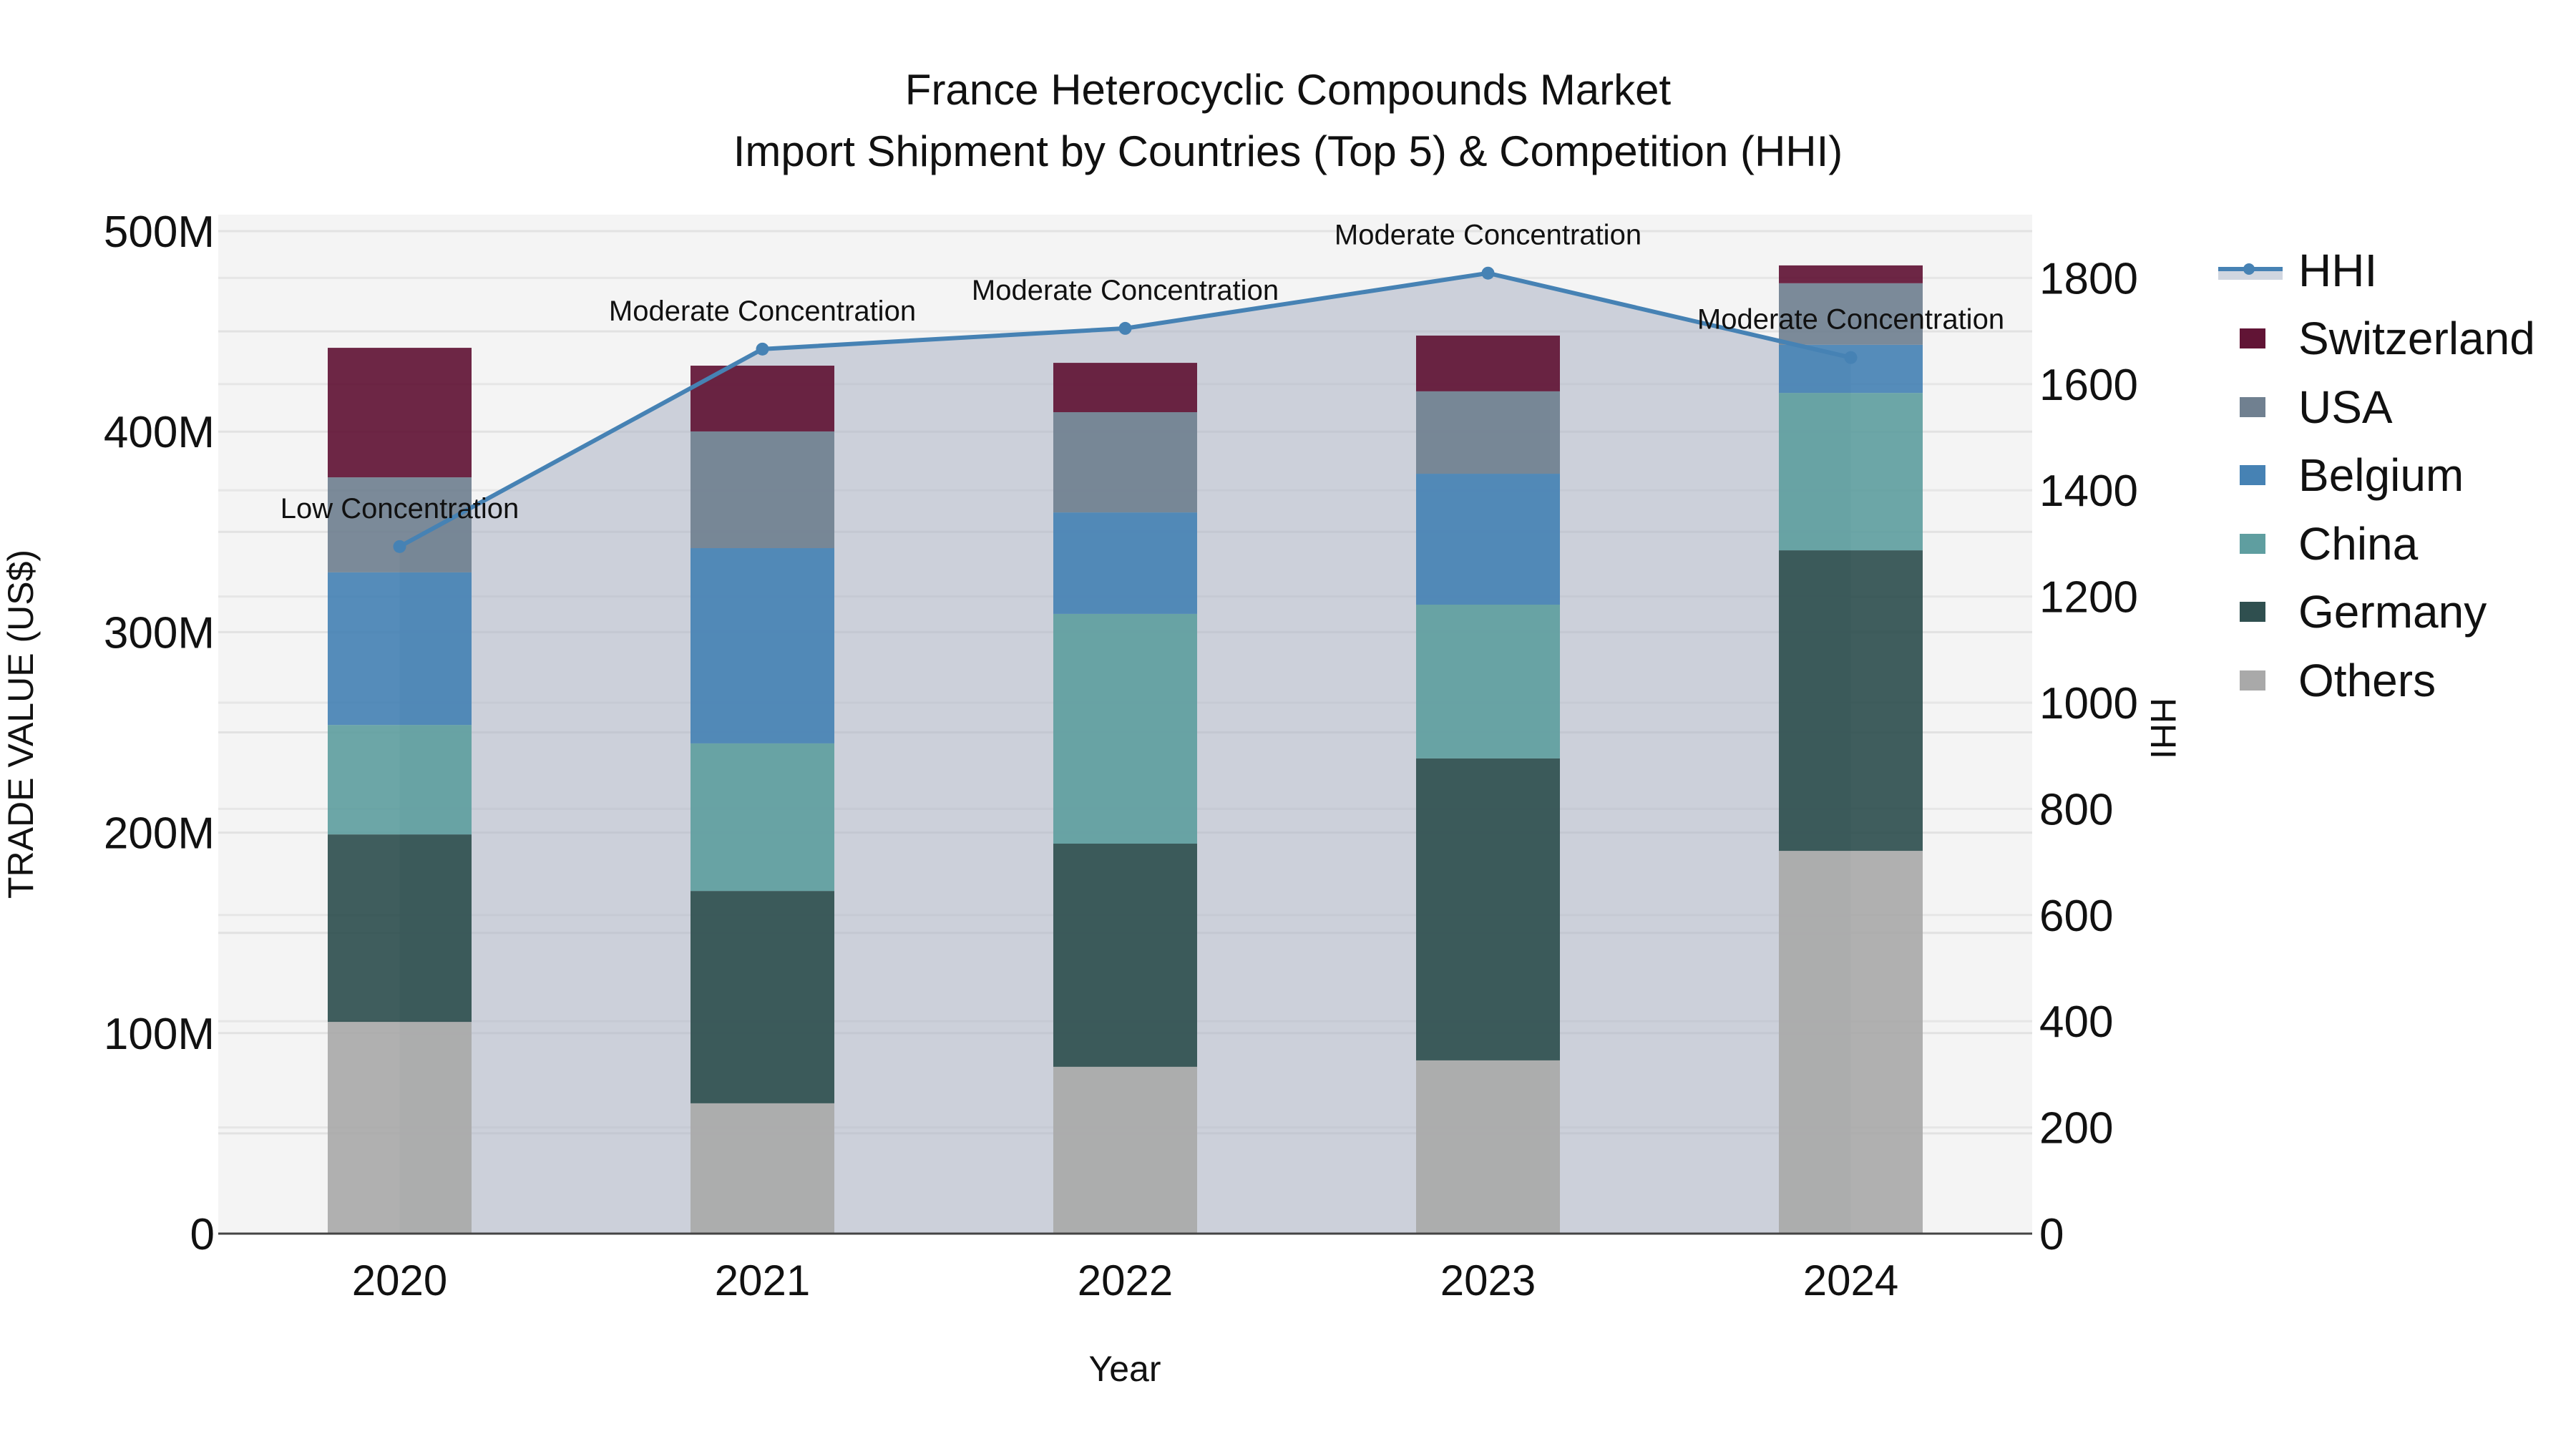 This screenshot has height=1449, width=2576. Describe the element at coordinates (2088, 385) in the screenshot. I see `y-right-tick-label: 1600` at that location.